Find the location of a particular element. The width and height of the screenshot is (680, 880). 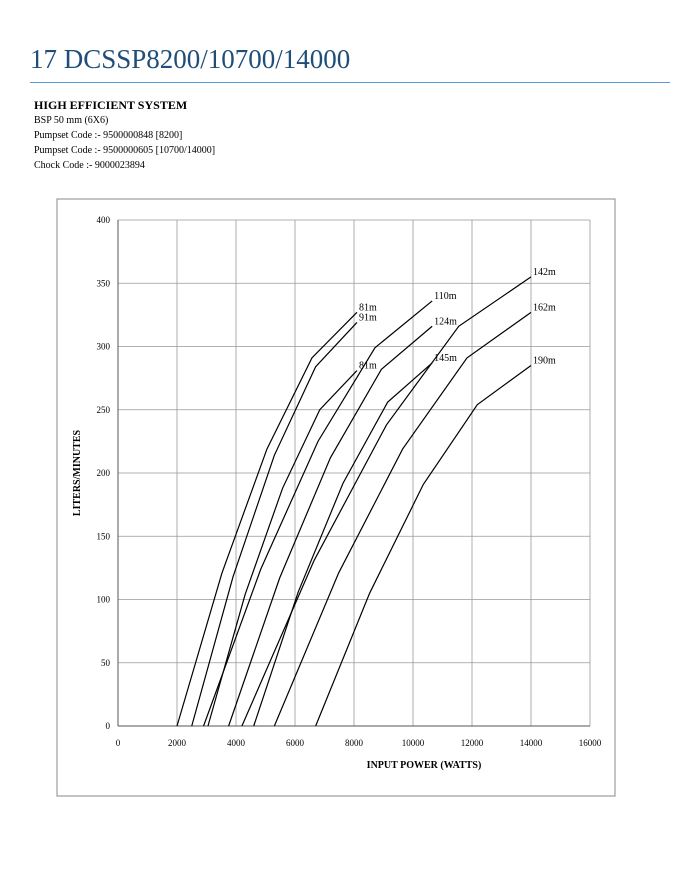

x-tick-label: 6000 is located at coordinates (295, 743).